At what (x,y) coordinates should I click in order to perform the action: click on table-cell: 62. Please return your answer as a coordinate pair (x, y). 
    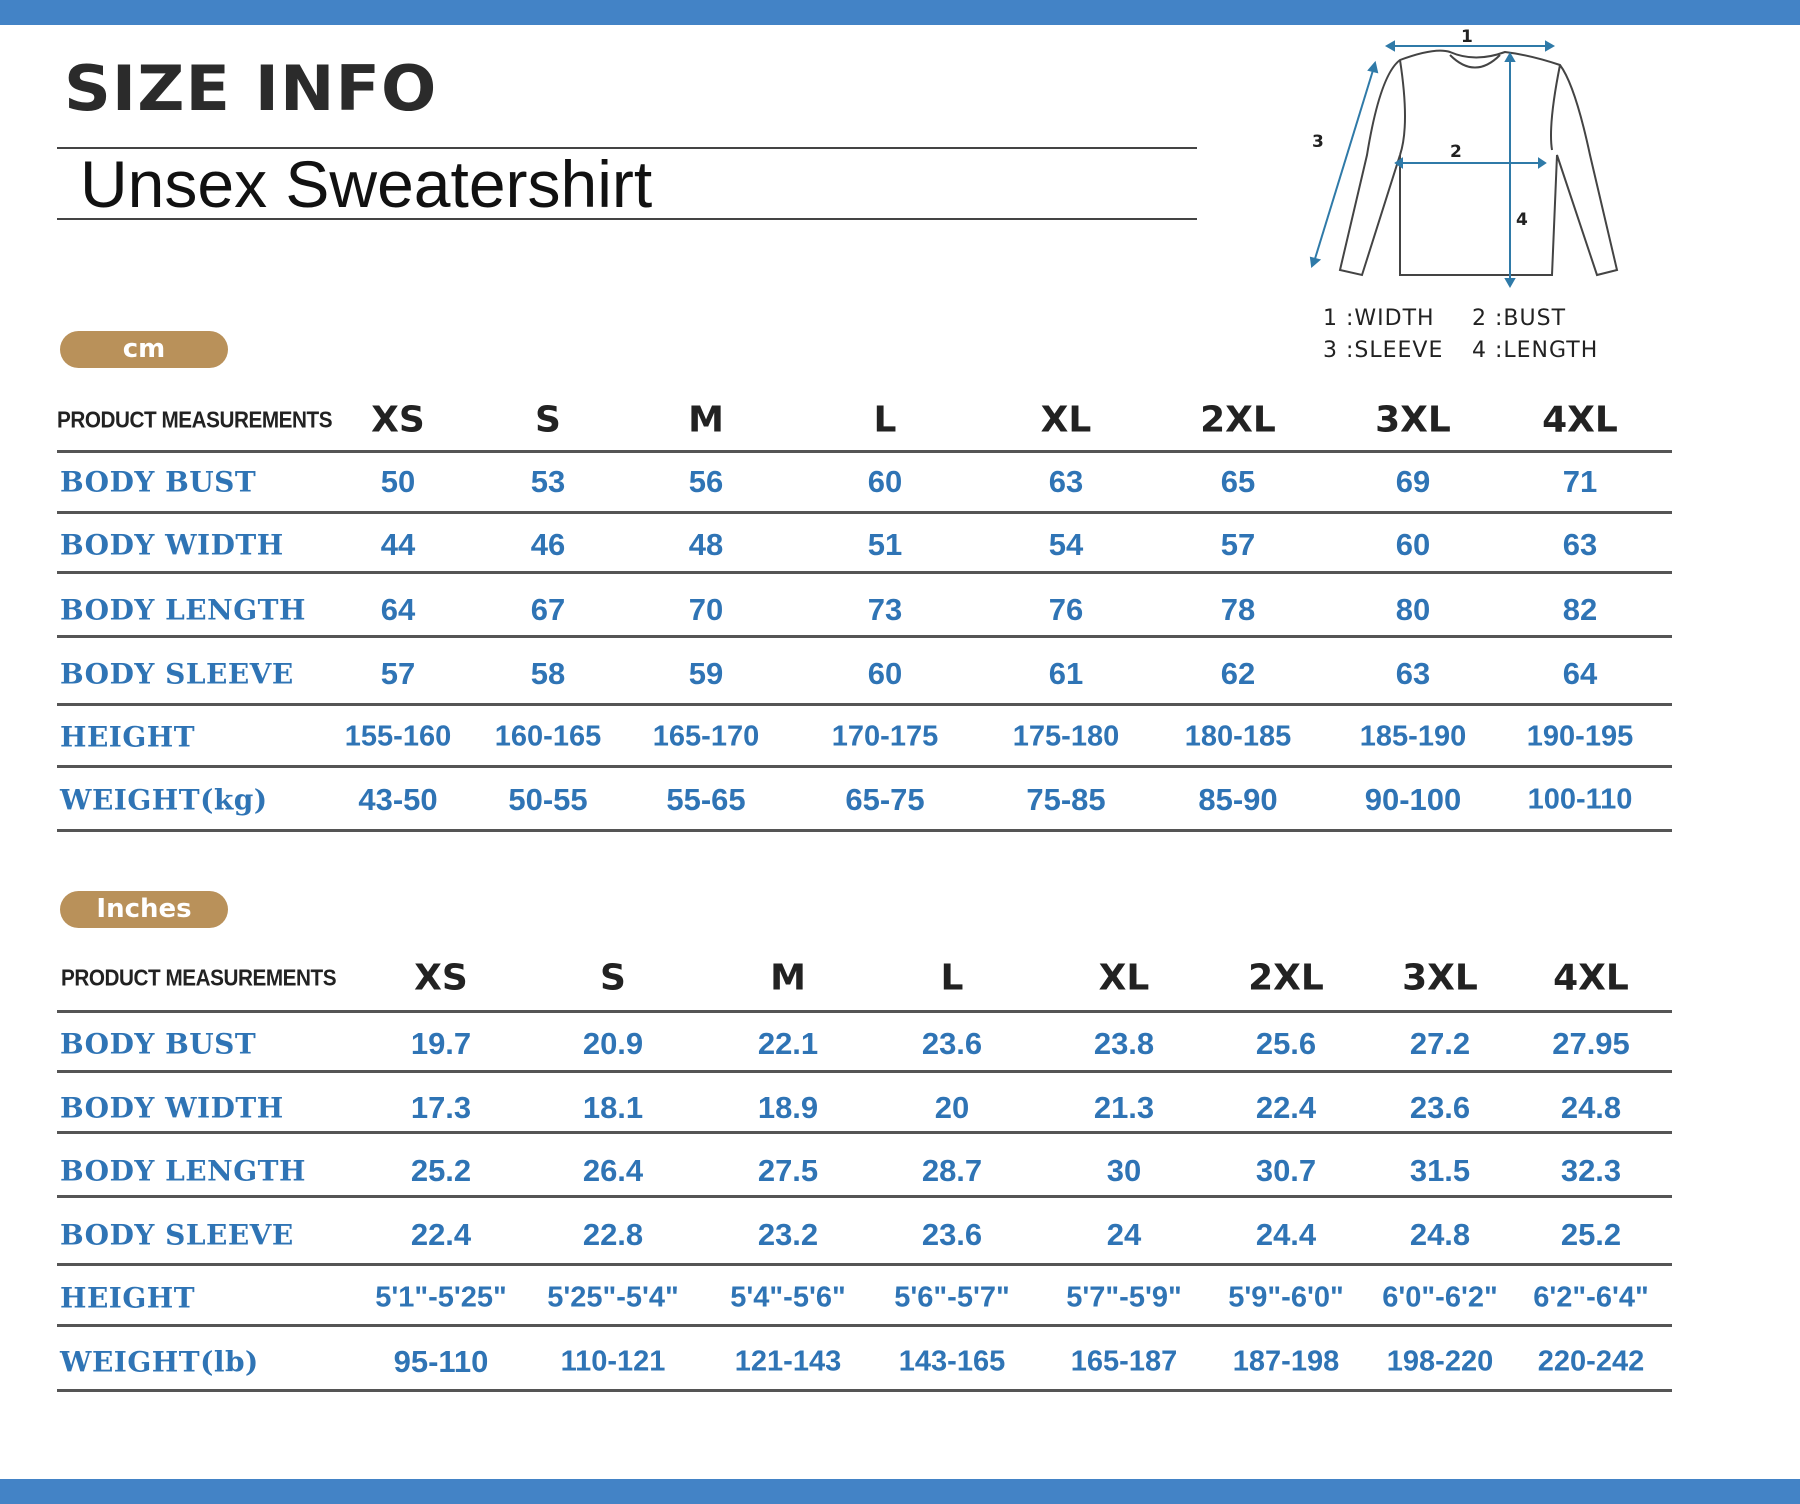
    Looking at the image, I should click on (1238, 673).